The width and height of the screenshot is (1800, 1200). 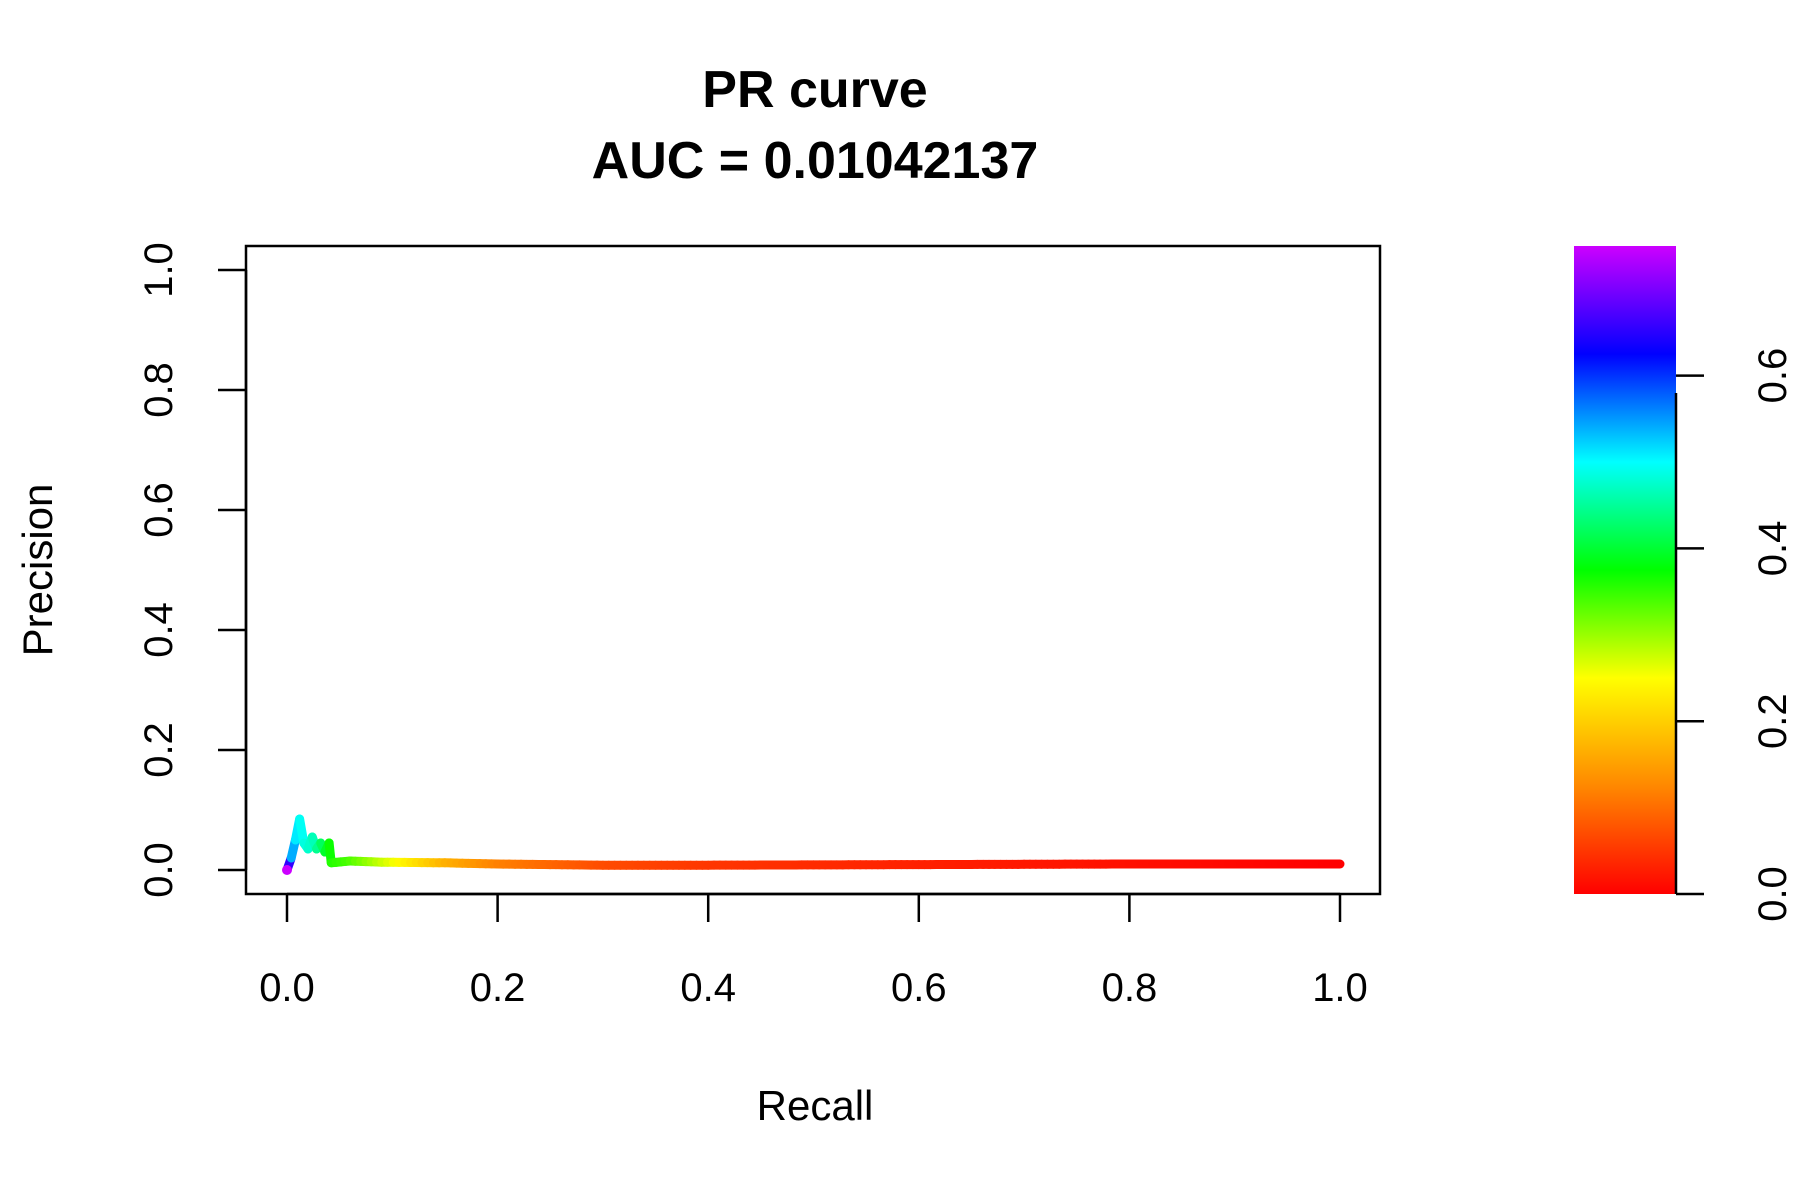 What do you see at coordinates (498, 988) in the screenshot?
I see `x-tick-label: 0.2` at bounding box center [498, 988].